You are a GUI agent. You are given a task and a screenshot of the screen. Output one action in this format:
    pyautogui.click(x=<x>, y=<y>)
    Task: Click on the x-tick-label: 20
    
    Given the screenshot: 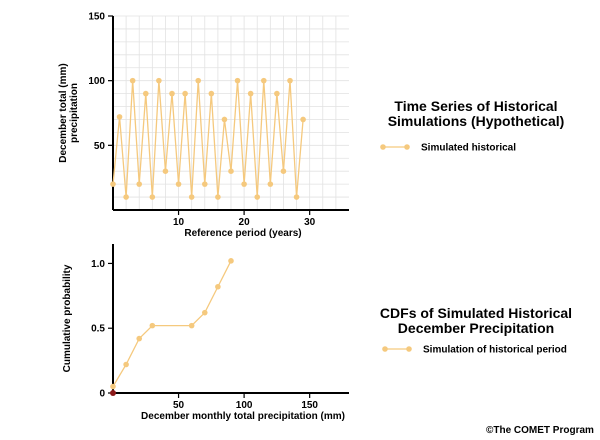 What is the action you would take?
    pyautogui.click(x=245, y=222)
    